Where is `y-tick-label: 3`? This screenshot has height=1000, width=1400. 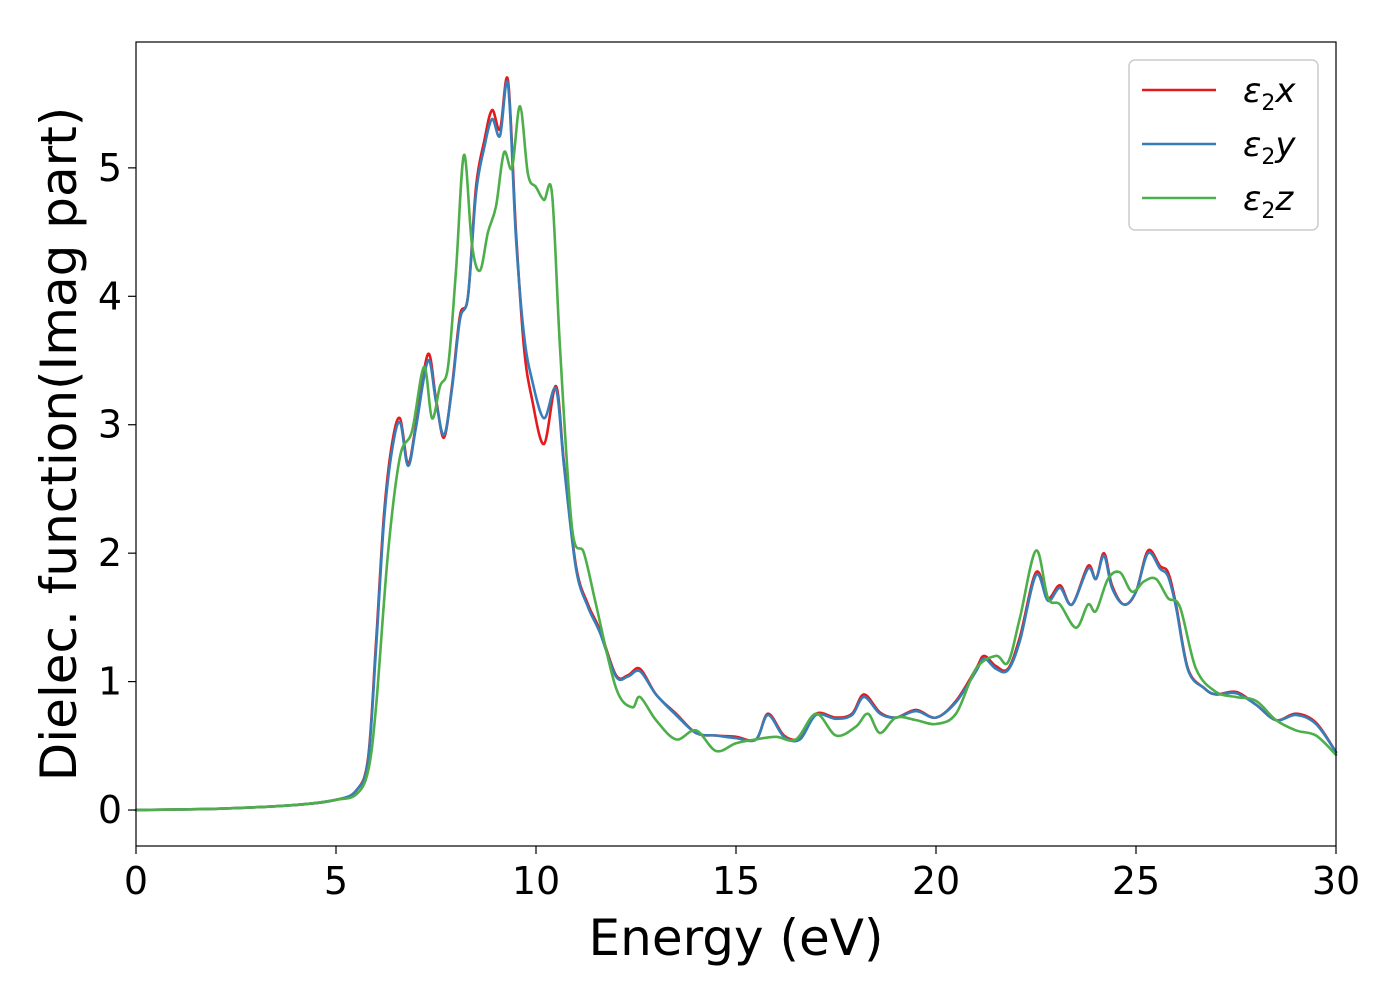 y-tick-label: 3 is located at coordinates (110, 425).